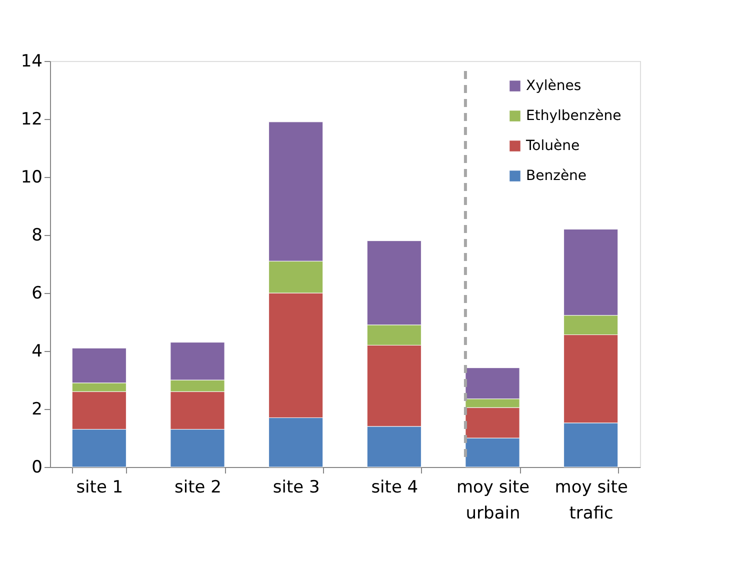 The width and height of the screenshot is (743, 567). I want to click on x-tick-label: site 1, so click(100, 488).